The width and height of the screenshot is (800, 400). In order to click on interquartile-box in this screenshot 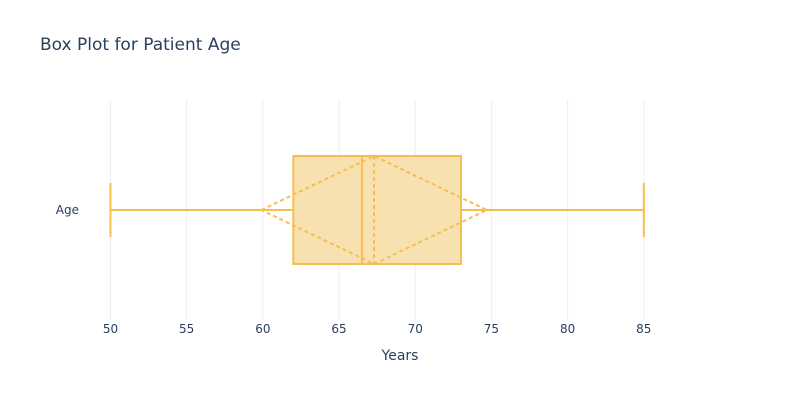, I will do `click(377, 210)`.